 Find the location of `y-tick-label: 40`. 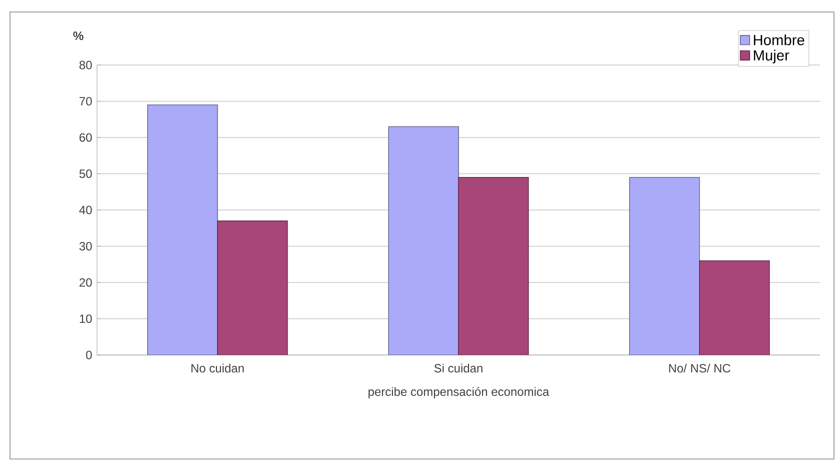

y-tick-label: 40 is located at coordinates (85, 210).